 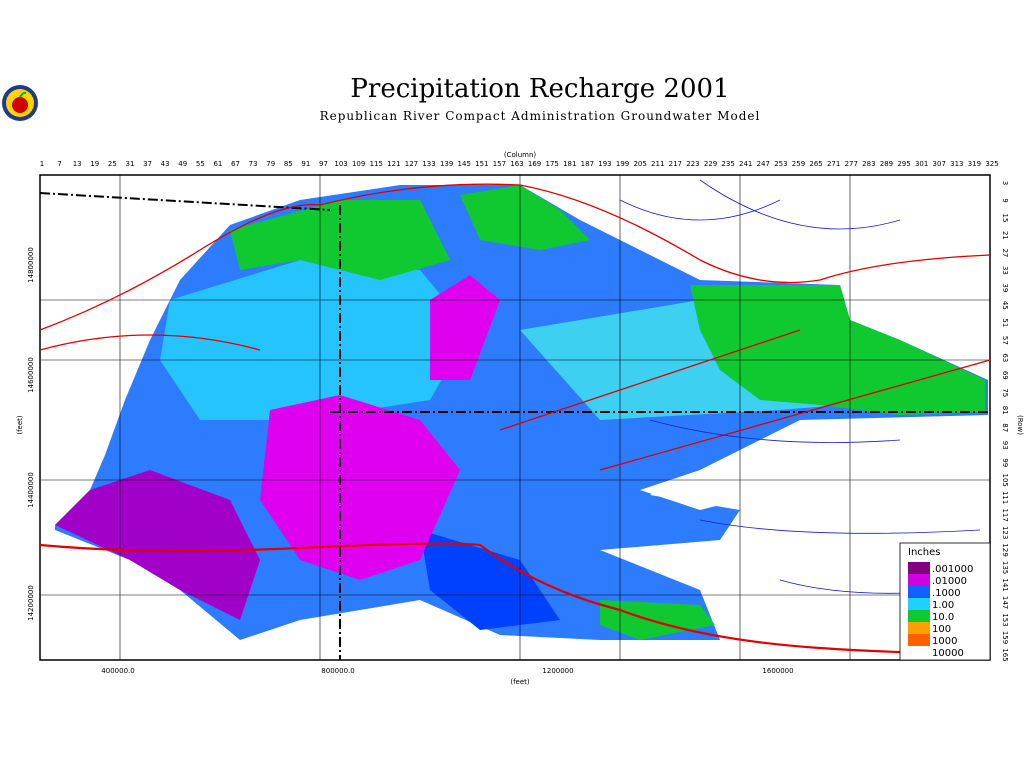 I want to click on row-tick-label: 165, so click(x=1005, y=654).